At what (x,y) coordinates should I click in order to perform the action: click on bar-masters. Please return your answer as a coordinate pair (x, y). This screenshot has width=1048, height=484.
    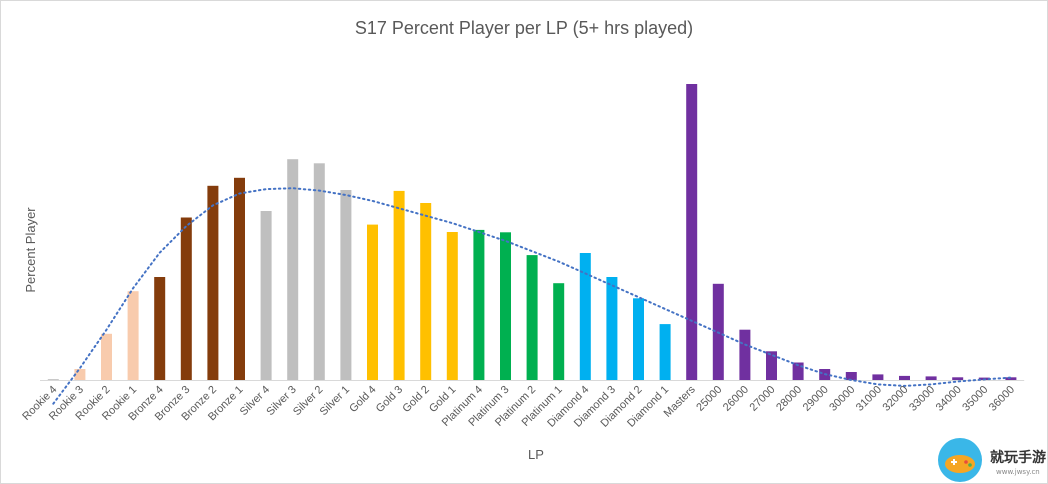
    Looking at the image, I should click on (692, 232).